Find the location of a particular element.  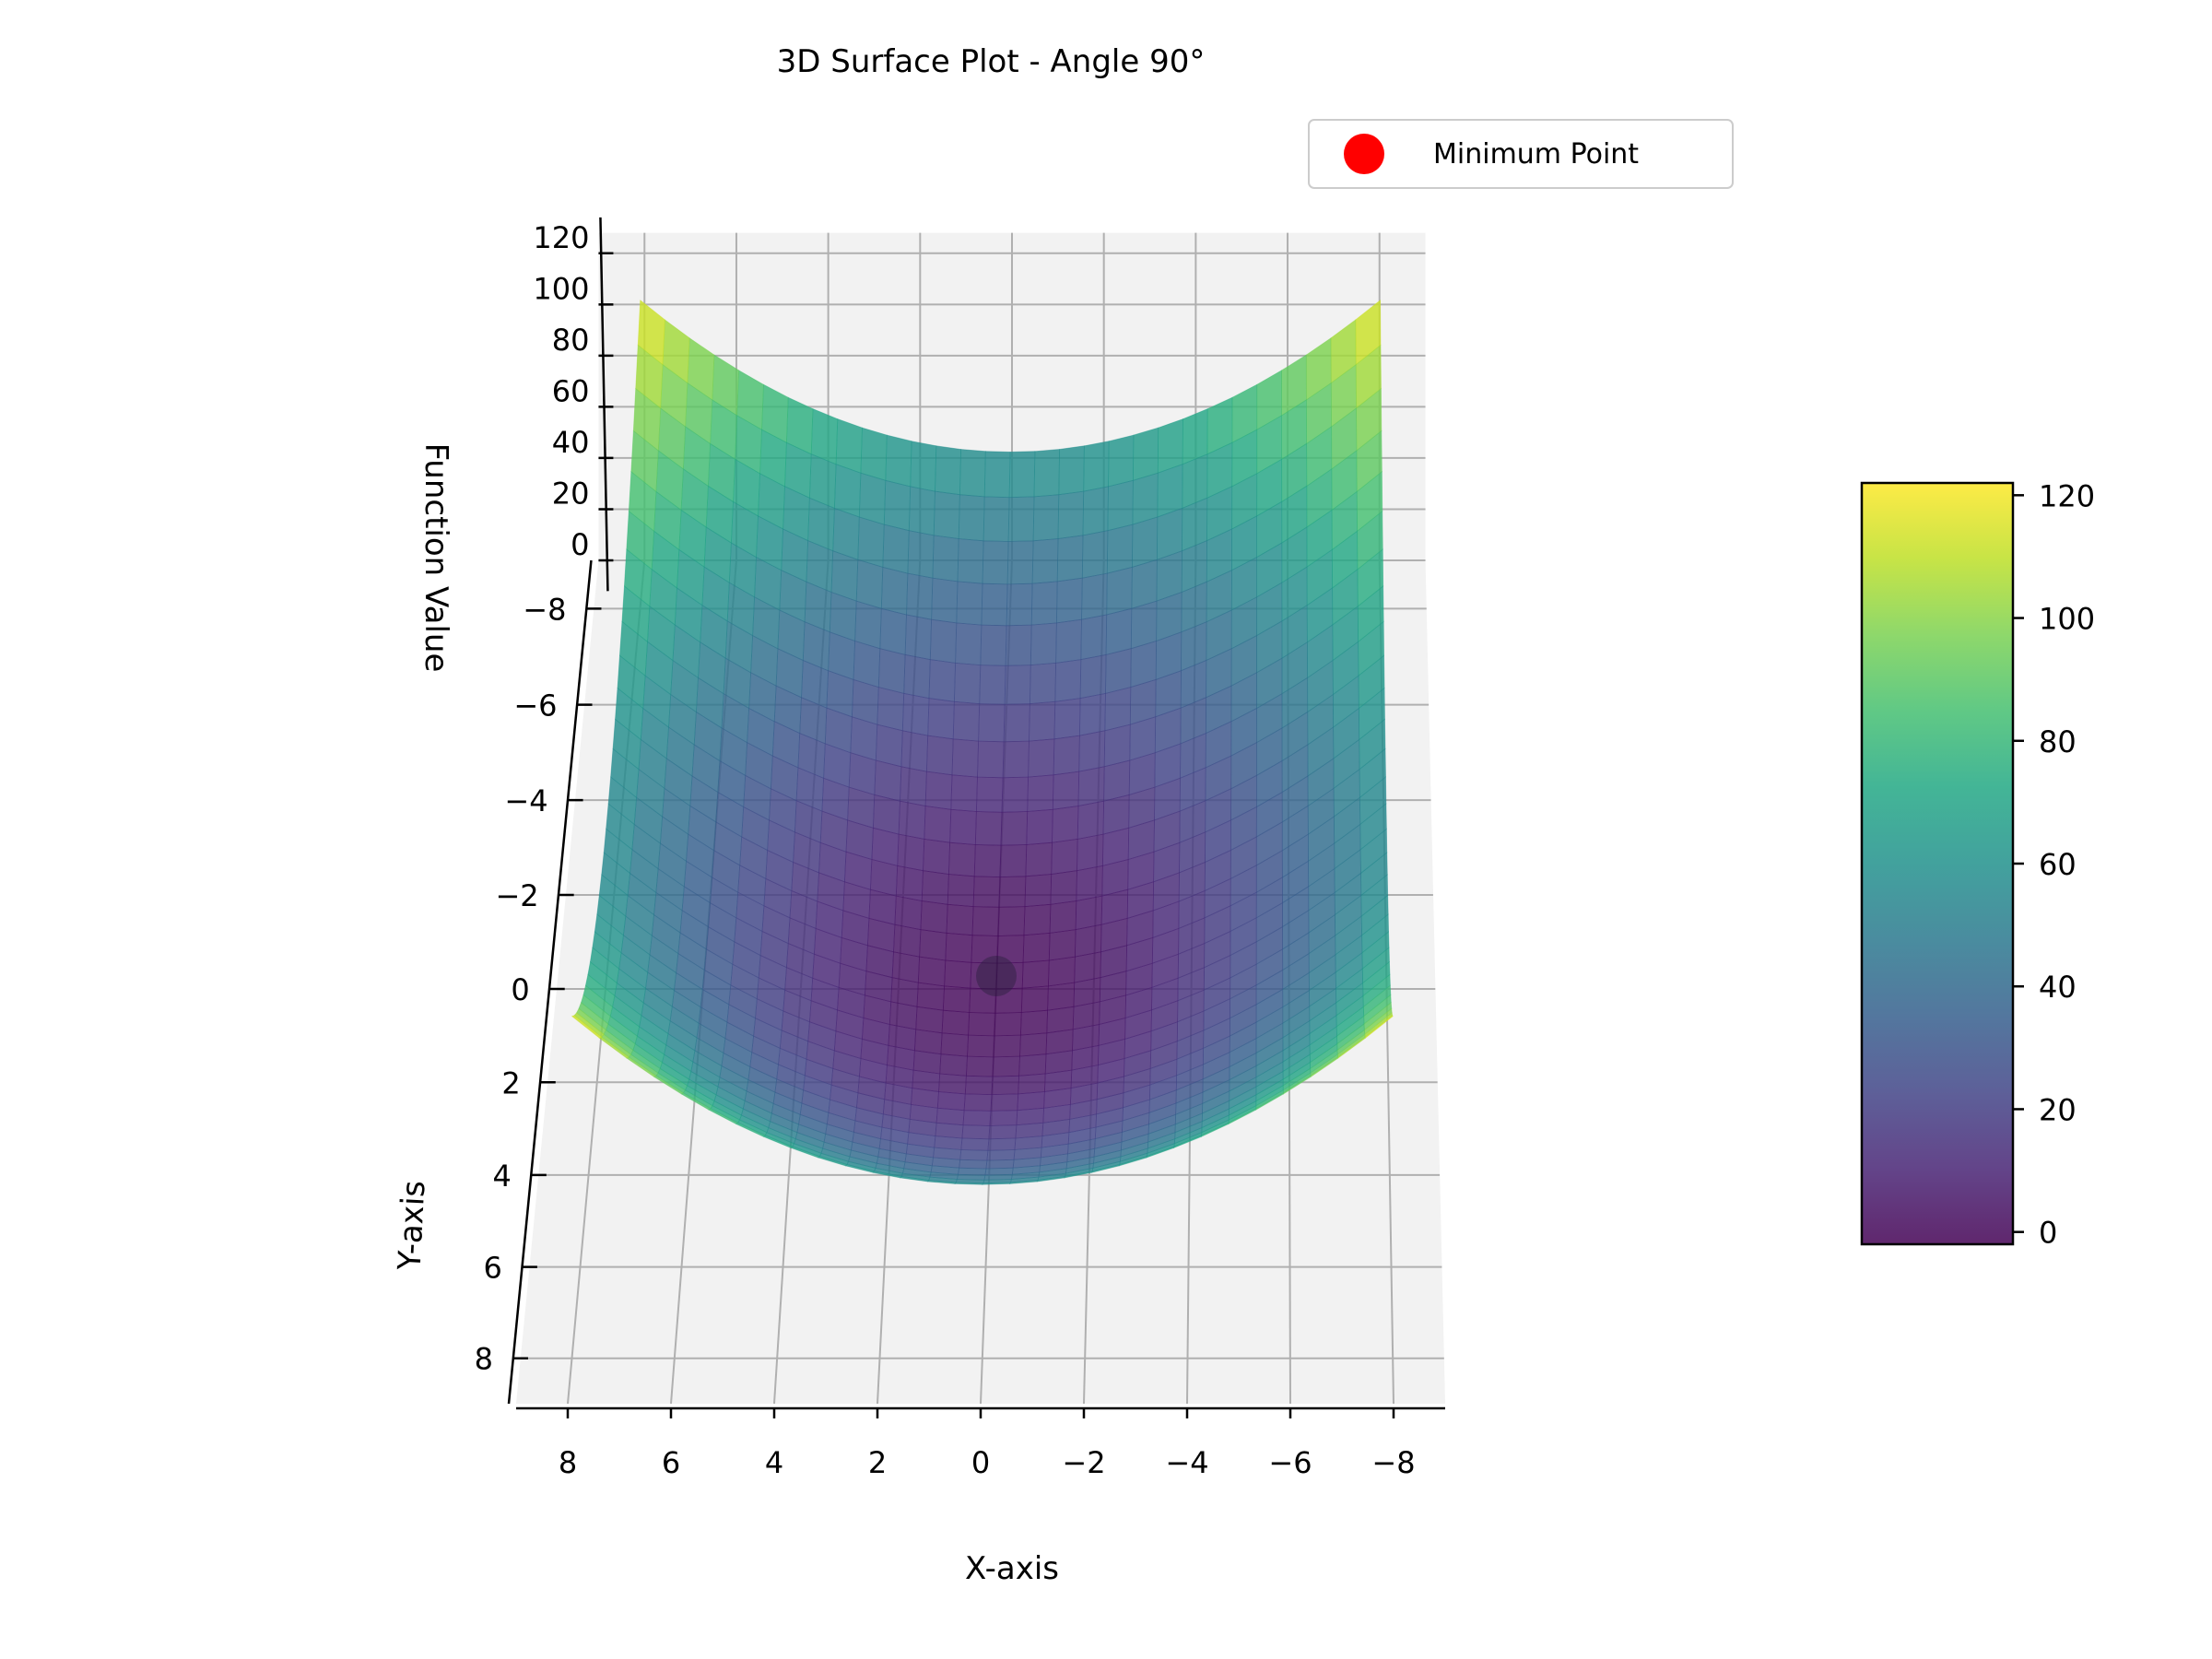

y-tick-label: −6 is located at coordinates (535, 706).